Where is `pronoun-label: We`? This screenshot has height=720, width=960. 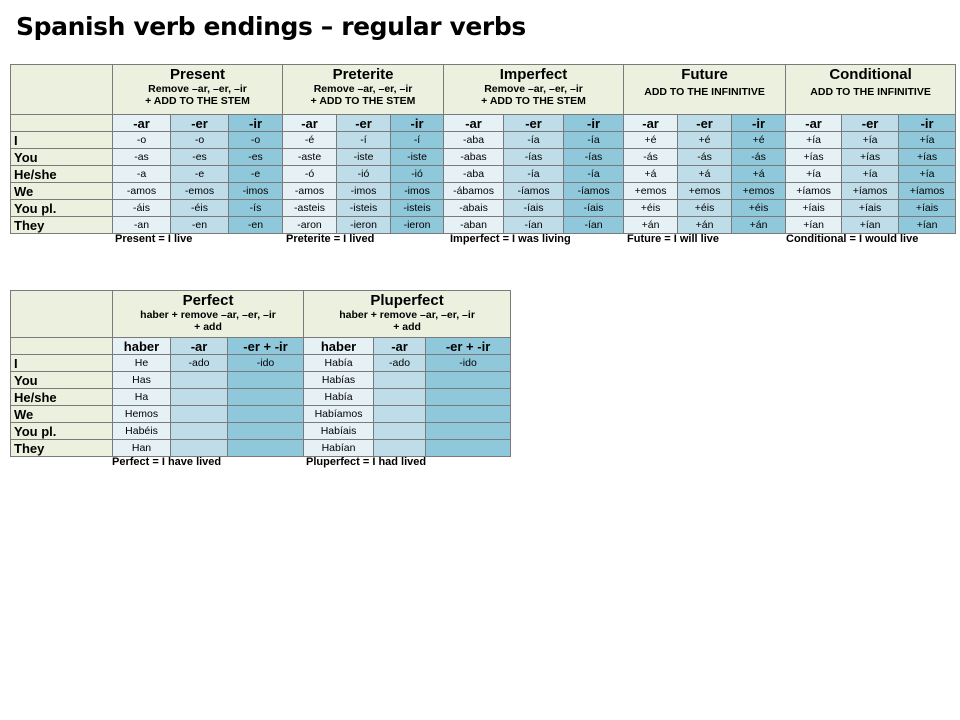
pronoun-label: We is located at coordinates (61, 191).